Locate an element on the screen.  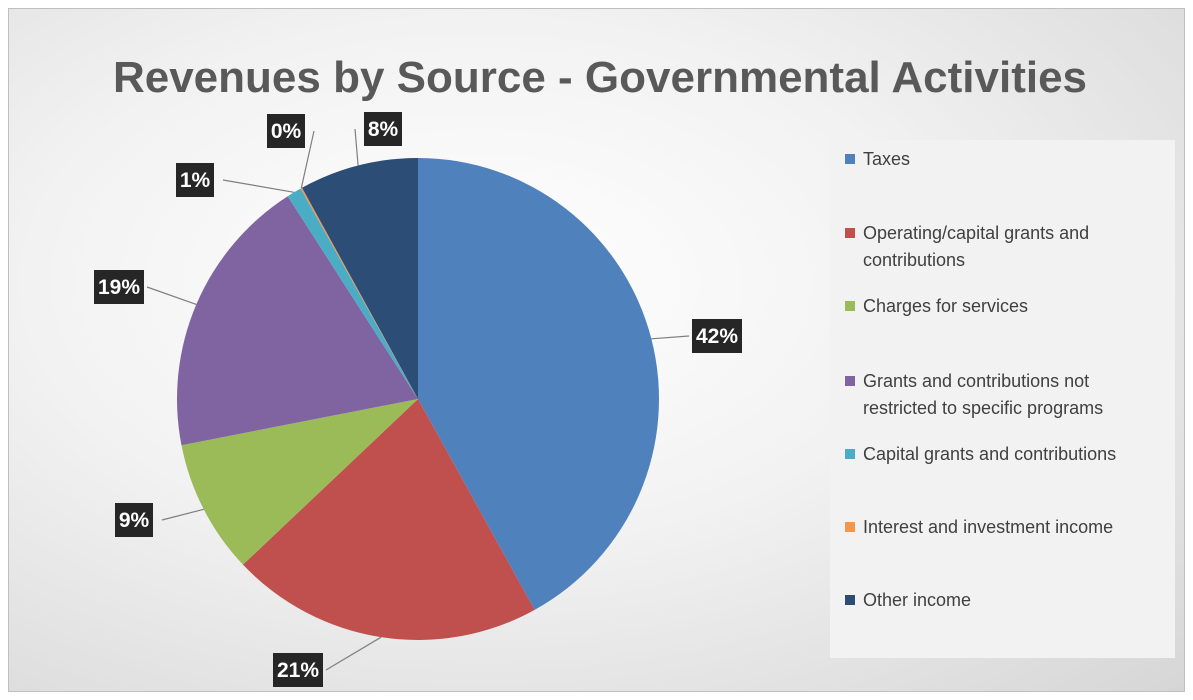
leader-line-grants-and-contributions-not-restricted-to-specific-programs is located at coordinates (171, 295).